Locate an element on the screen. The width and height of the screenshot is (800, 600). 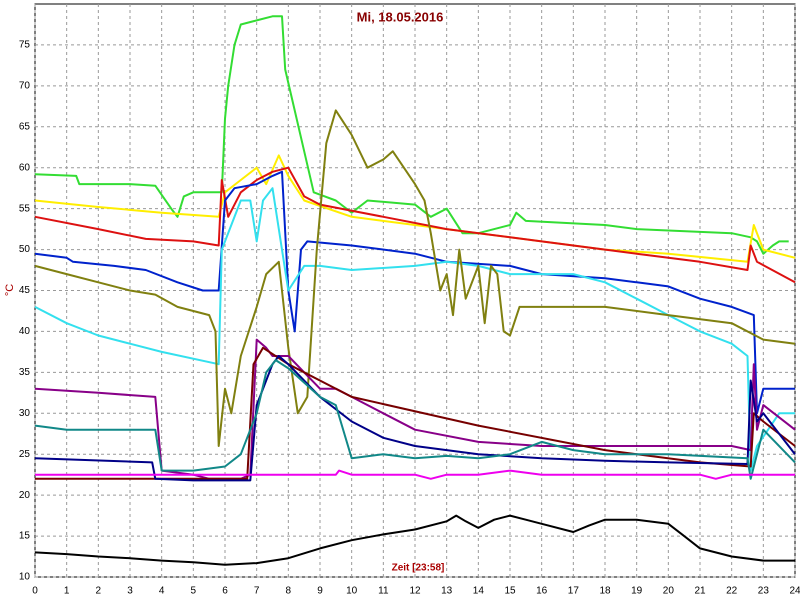
x-tick-label: 2 is located at coordinates (99, 591).